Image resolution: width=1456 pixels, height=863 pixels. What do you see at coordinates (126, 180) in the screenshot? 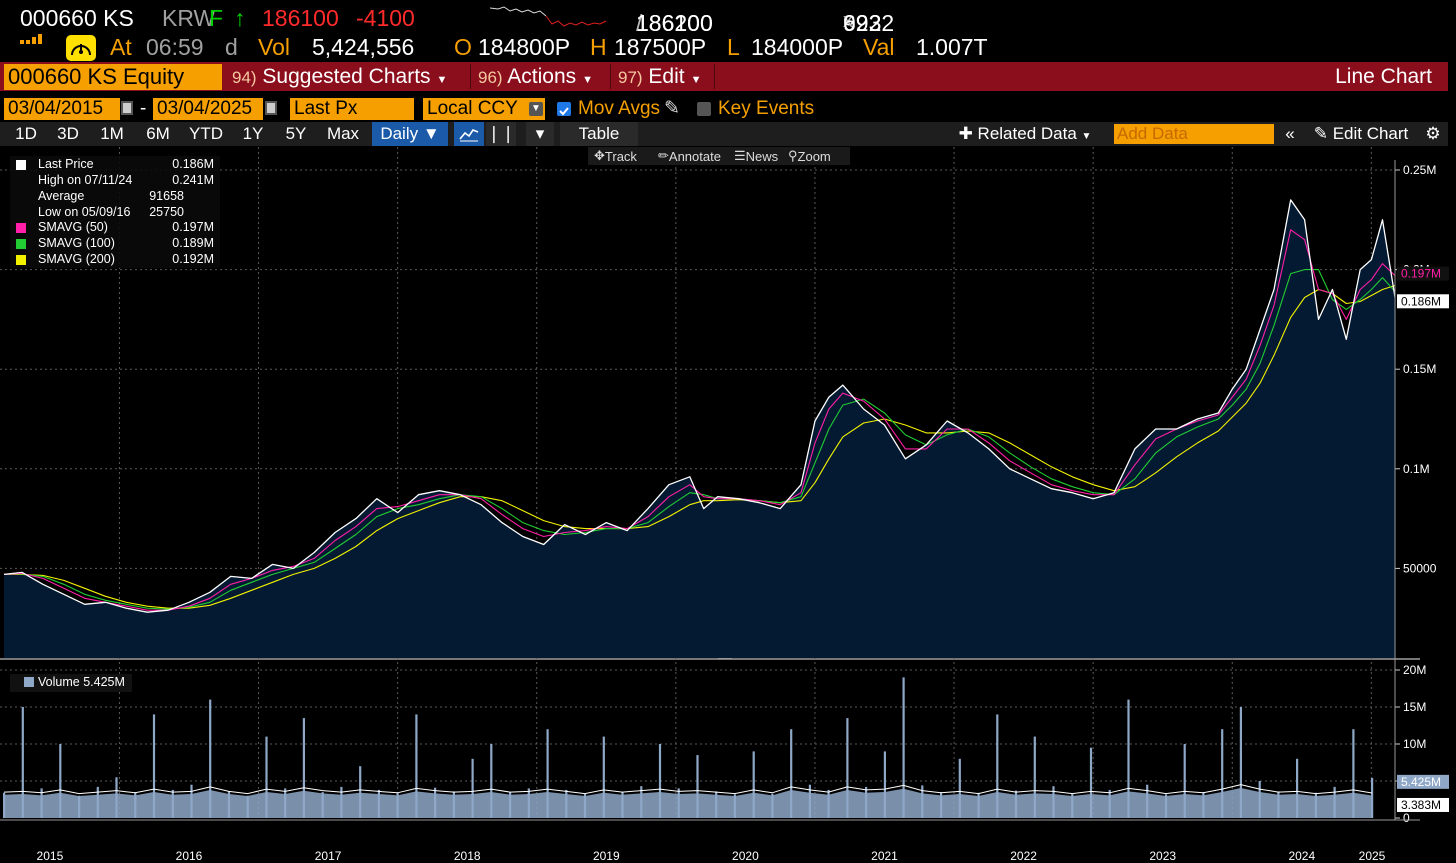
I see `legend-row: High on 07/11/24 0.241M` at bounding box center [126, 180].